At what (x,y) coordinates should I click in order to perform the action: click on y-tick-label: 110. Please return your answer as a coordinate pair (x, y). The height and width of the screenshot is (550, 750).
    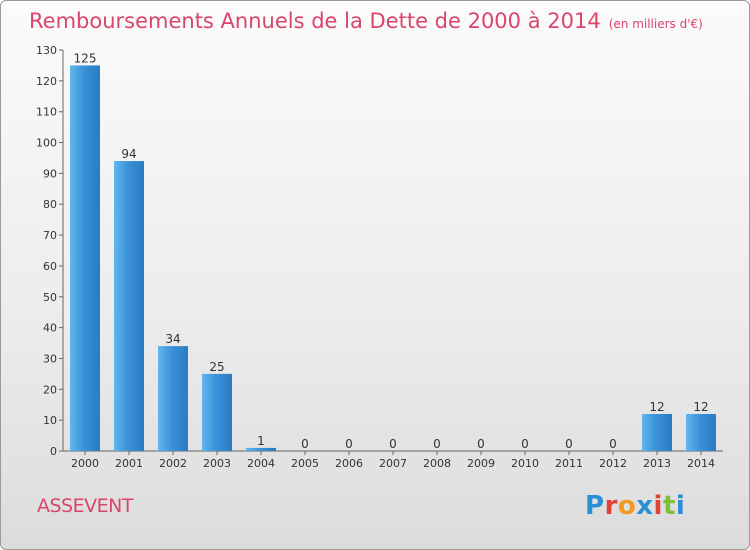
    Looking at the image, I should click on (46, 112).